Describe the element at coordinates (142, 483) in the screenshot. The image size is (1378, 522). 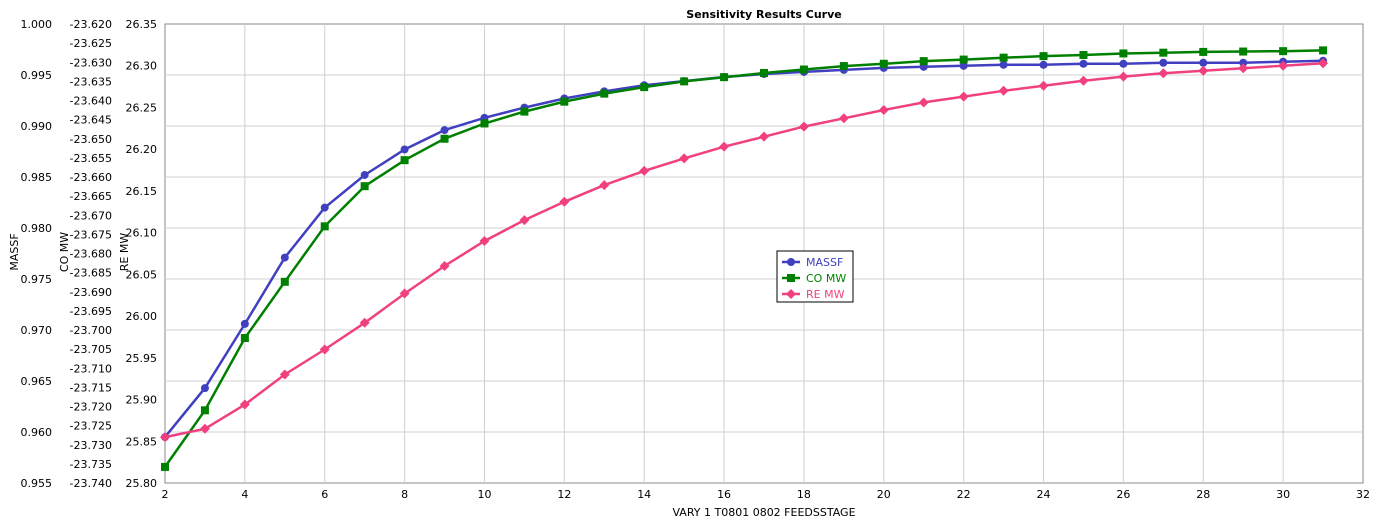
I see `y-tick-label: 25.80` at that location.